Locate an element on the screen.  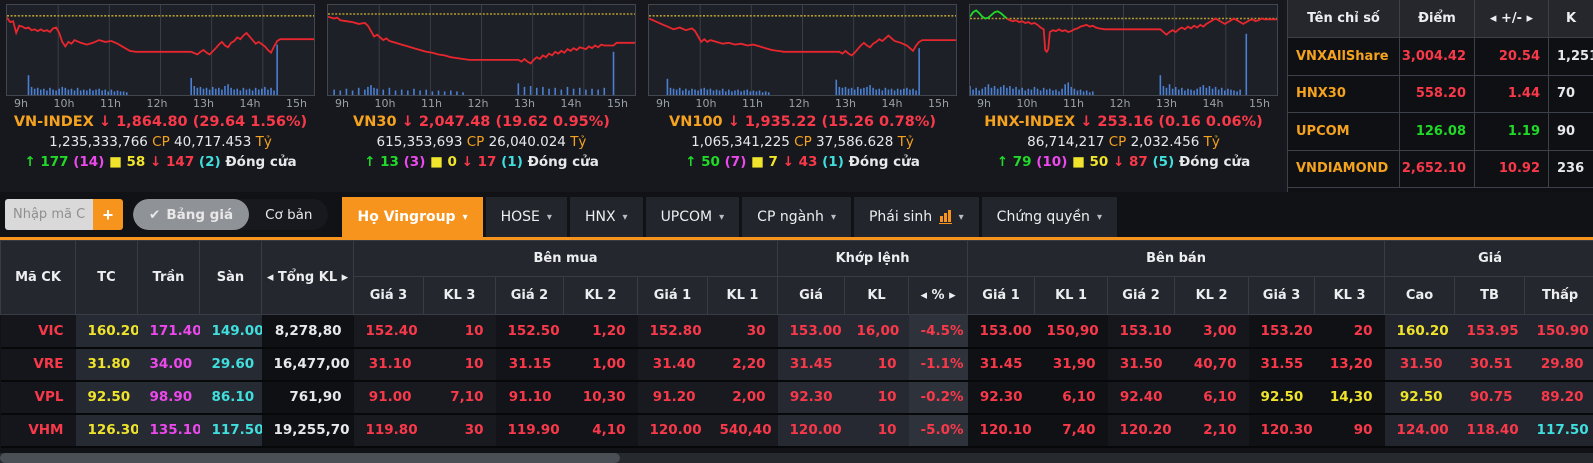
symbol-search-group: + is located at coordinates (64, 214).